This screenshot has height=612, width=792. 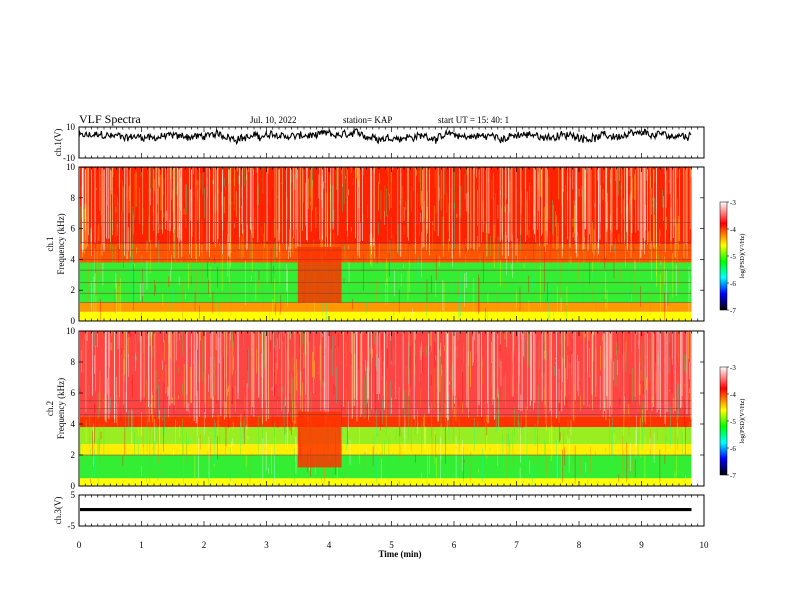 What do you see at coordinates (110, 119) in the screenshot?
I see `figure-title: VLF Spectra` at bounding box center [110, 119].